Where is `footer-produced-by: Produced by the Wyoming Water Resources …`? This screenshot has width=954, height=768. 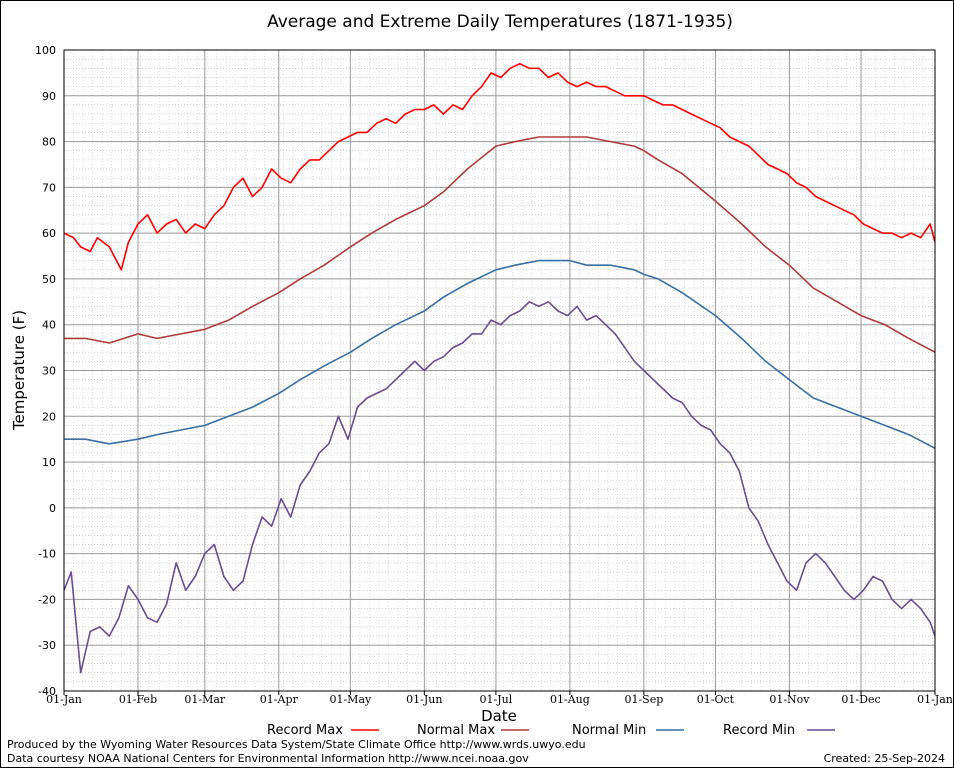 footer-produced-by: Produced by the Wyoming Water Resources … is located at coordinates (296, 744).